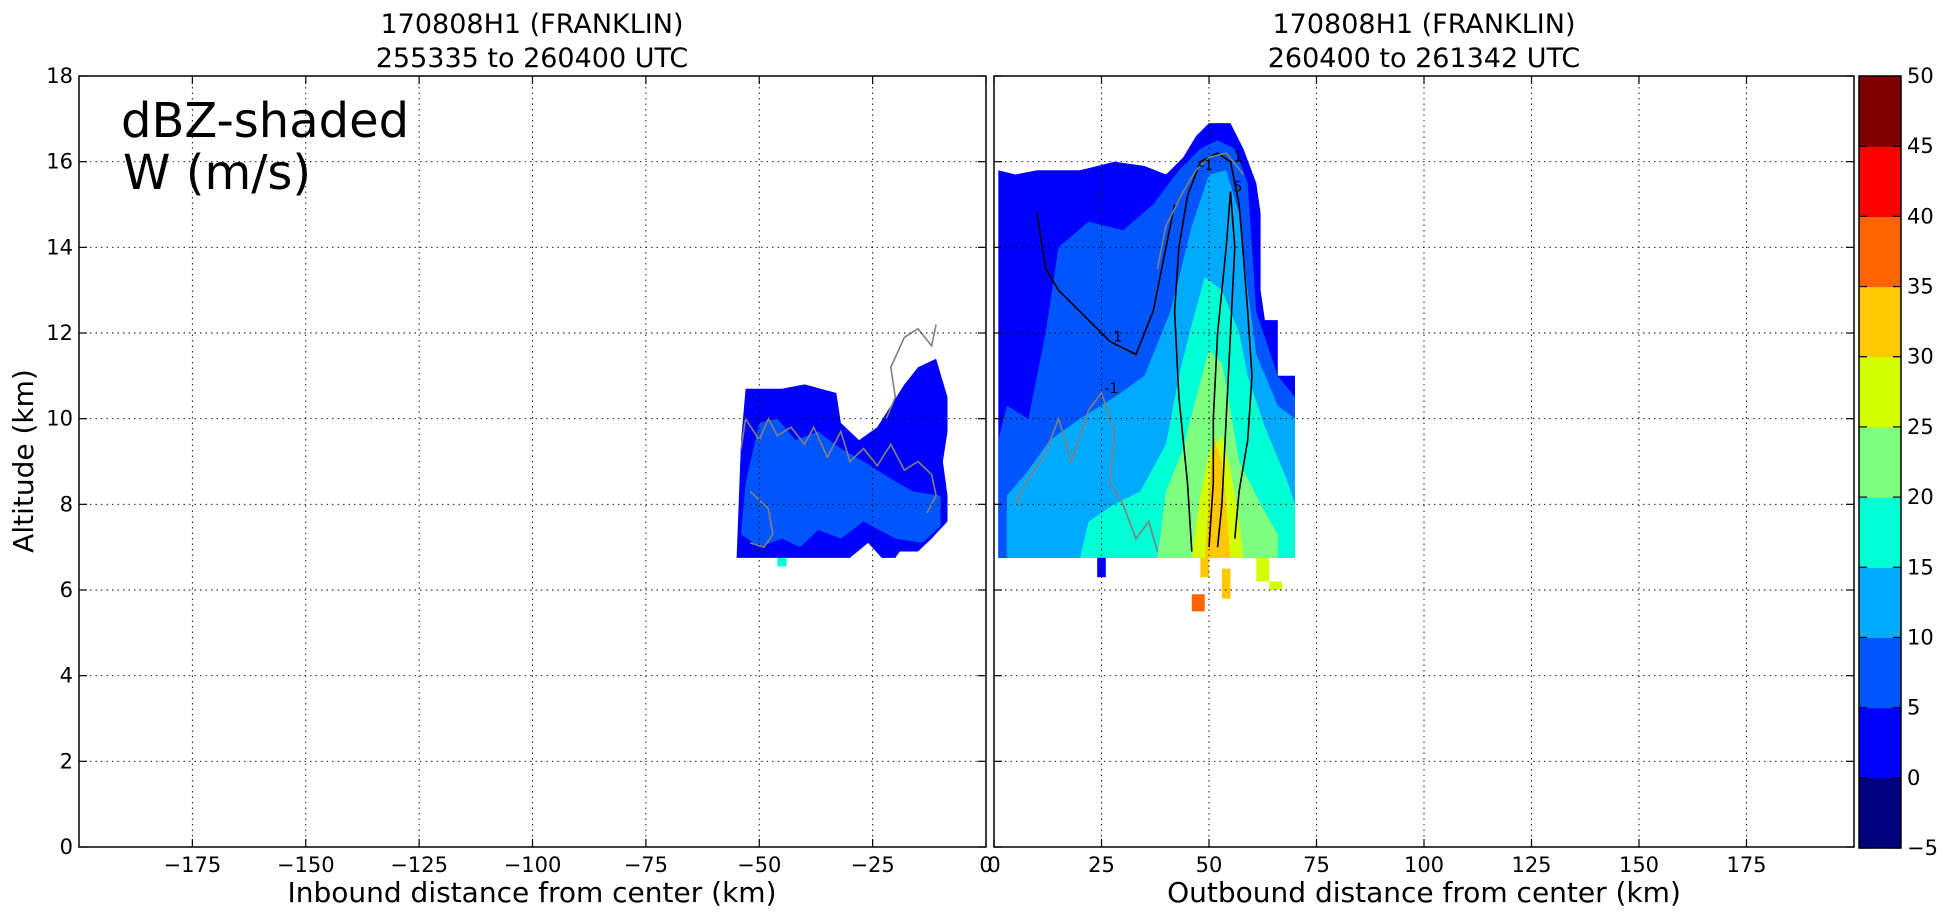  What do you see at coordinates (1531, 865) in the screenshot?
I see `x-tick-label: 125` at bounding box center [1531, 865].